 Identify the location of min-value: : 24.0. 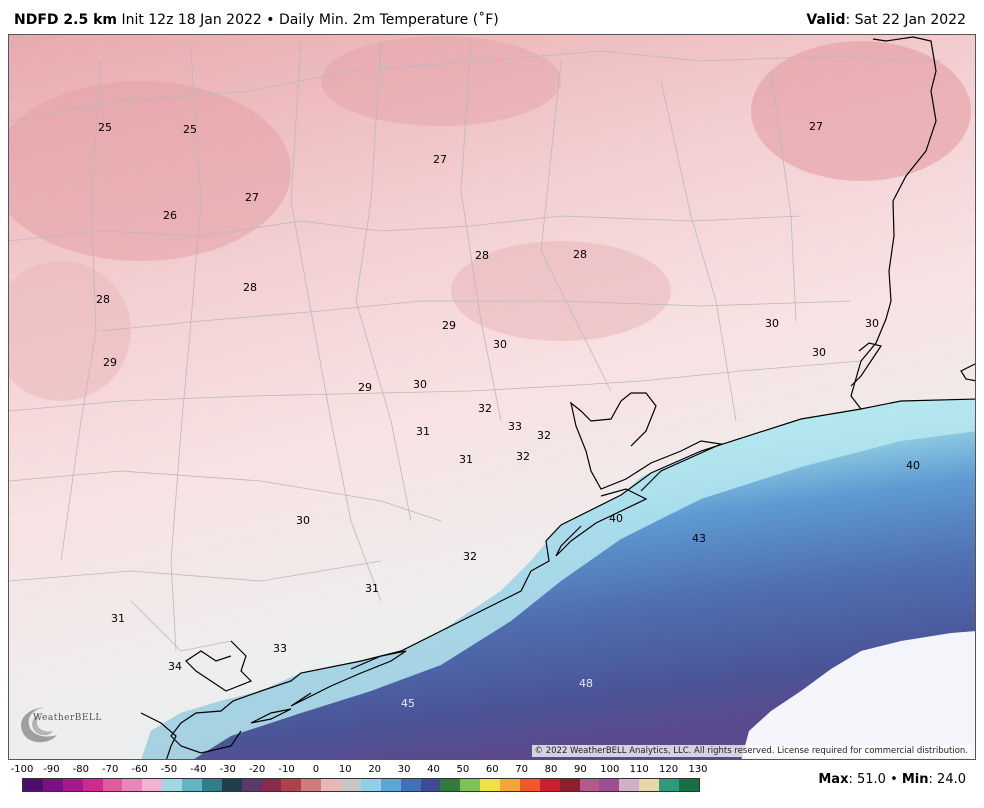
(947, 779).